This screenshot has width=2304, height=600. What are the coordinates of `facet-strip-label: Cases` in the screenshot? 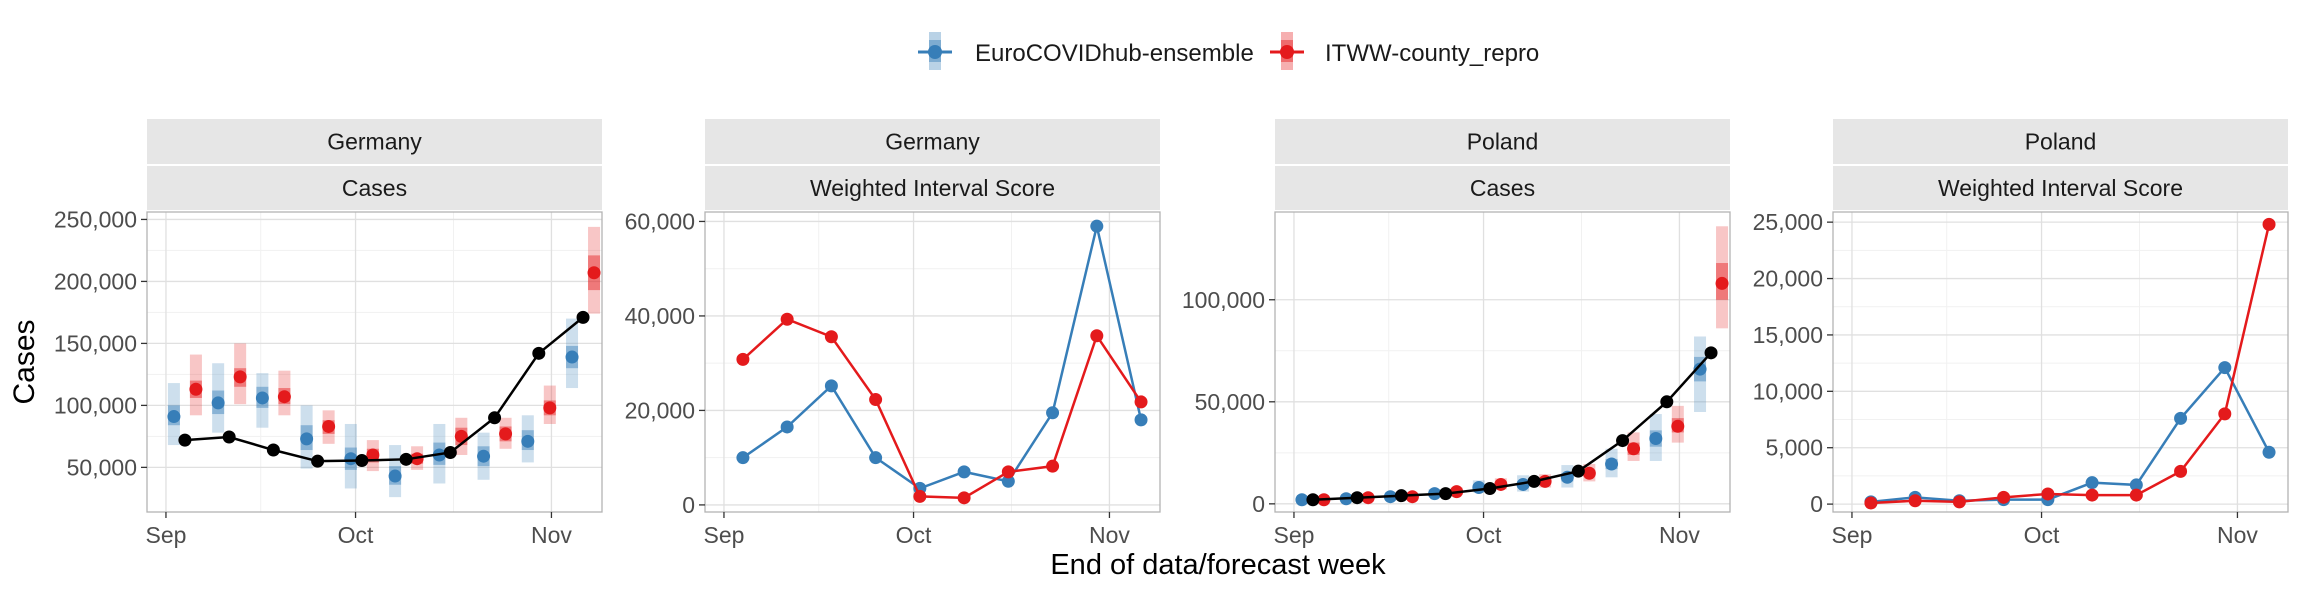 It's located at (374, 188).